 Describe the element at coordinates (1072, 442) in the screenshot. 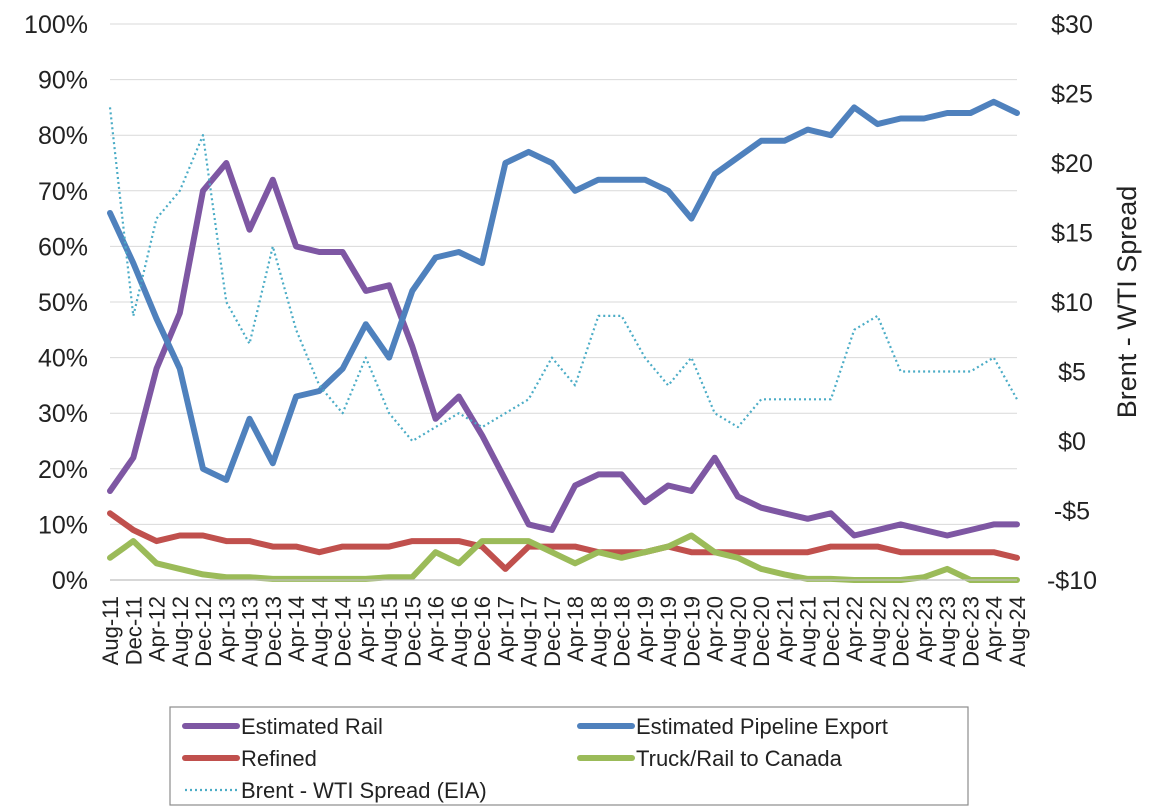

I see `y2-tick-label: $0` at that location.